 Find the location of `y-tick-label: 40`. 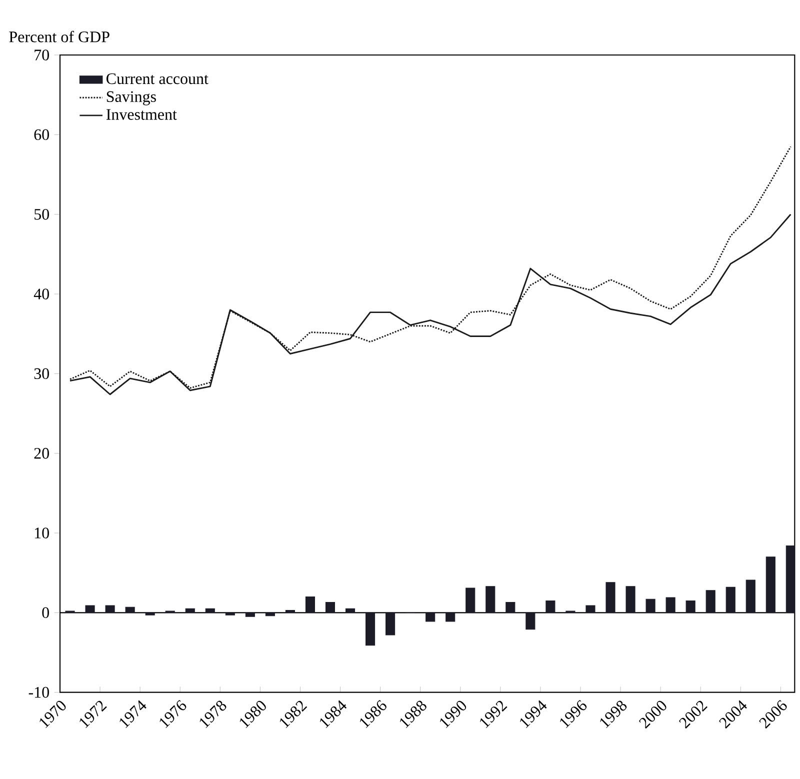

y-tick-label: 40 is located at coordinates (41, 294).